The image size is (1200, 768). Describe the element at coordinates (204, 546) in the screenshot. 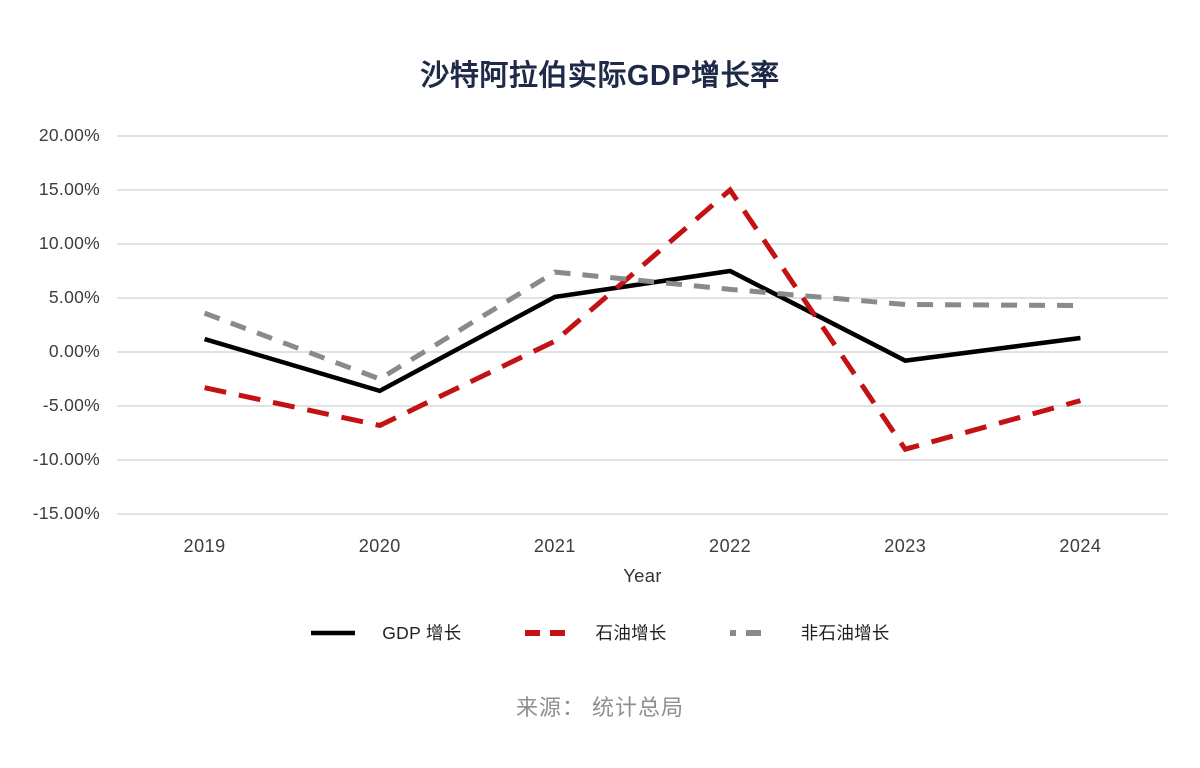

I see `x-tick-label: 2019` at that location.